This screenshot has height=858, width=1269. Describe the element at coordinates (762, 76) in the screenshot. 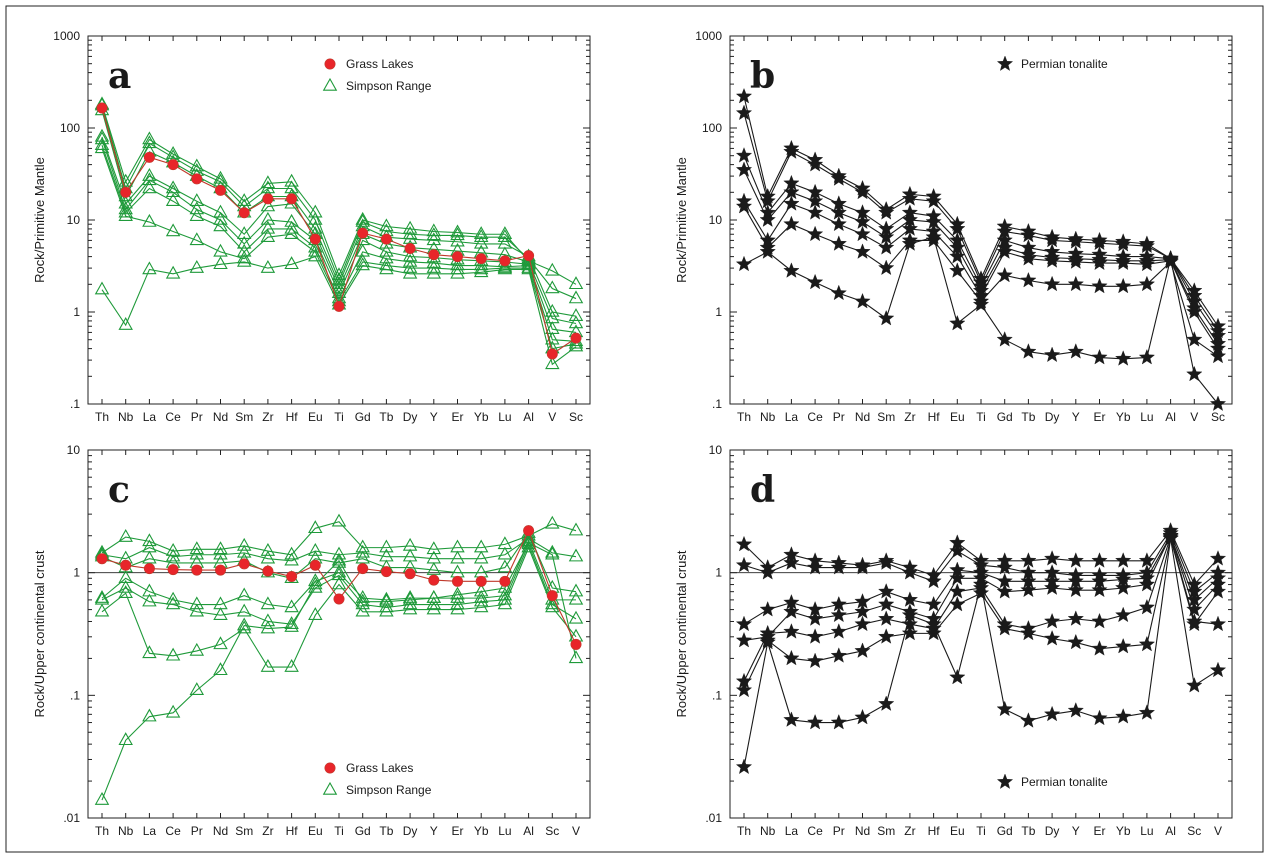

I see `panel-letter: b` at that location.